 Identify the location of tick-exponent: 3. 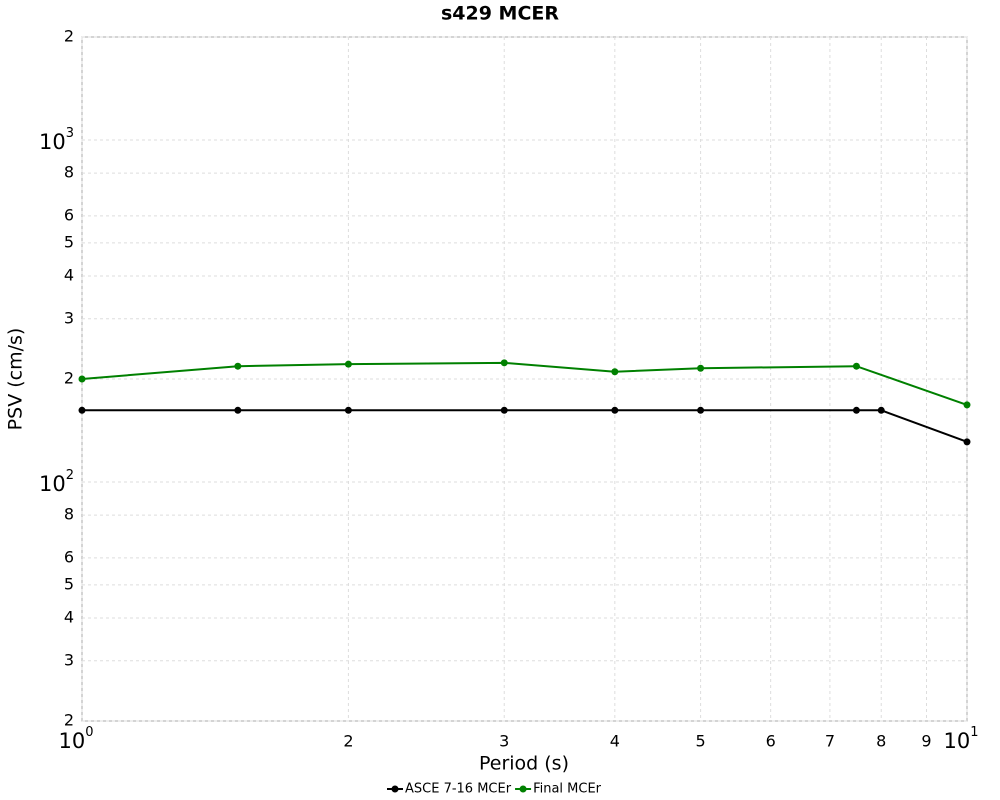
(70, 132).